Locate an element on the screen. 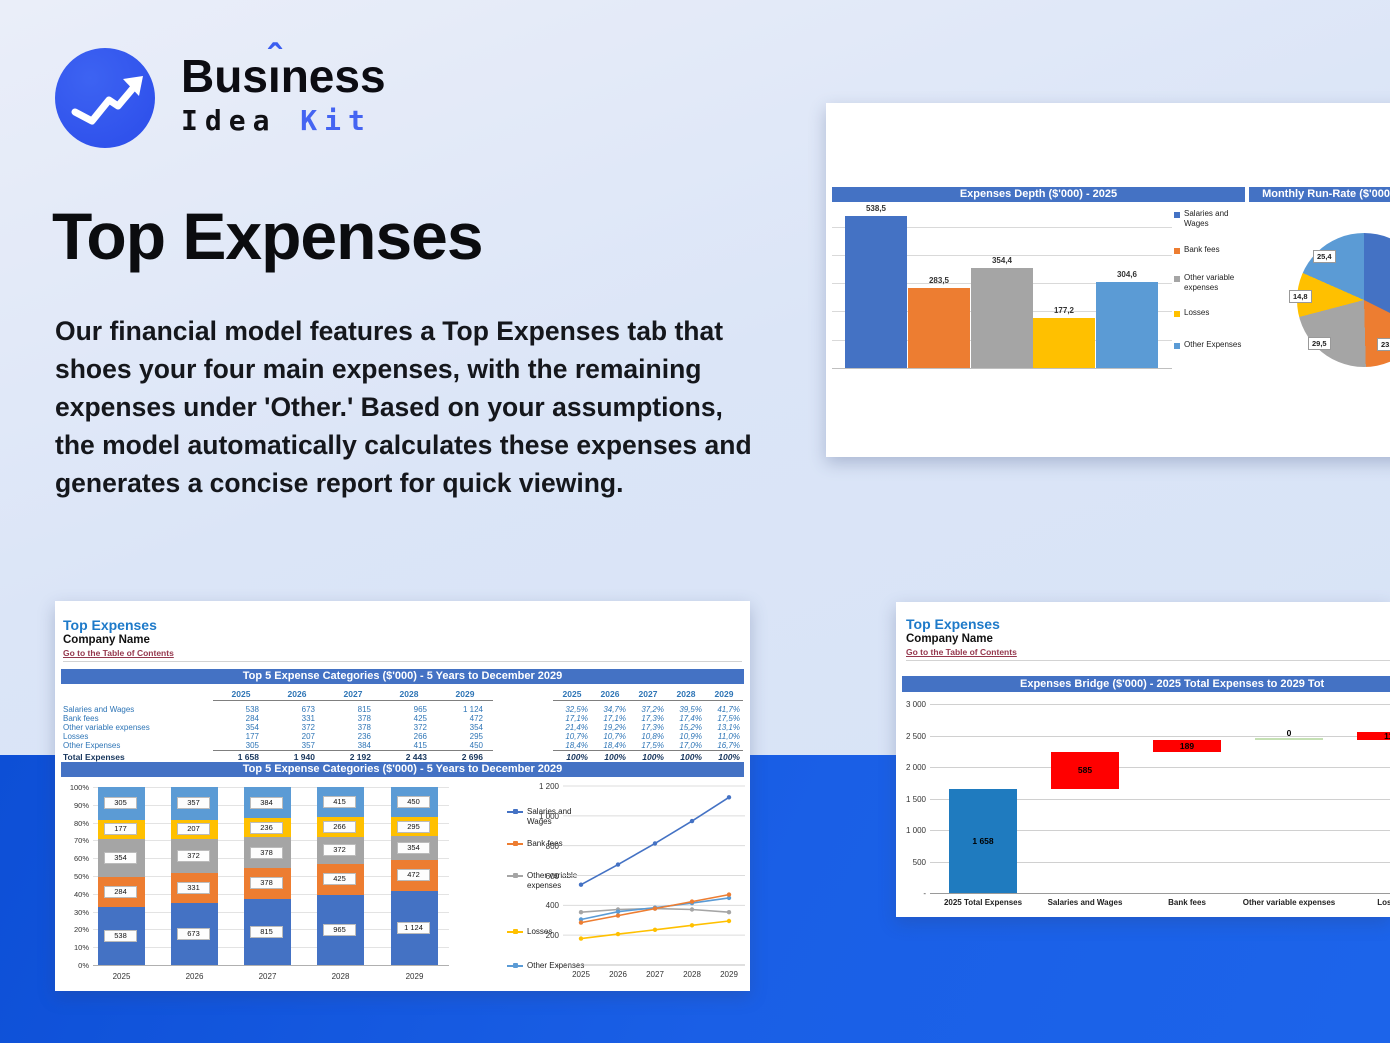 This screenshot has width=1390, height=1043. total-value: 1 658 is located at coordinates (248, 757).